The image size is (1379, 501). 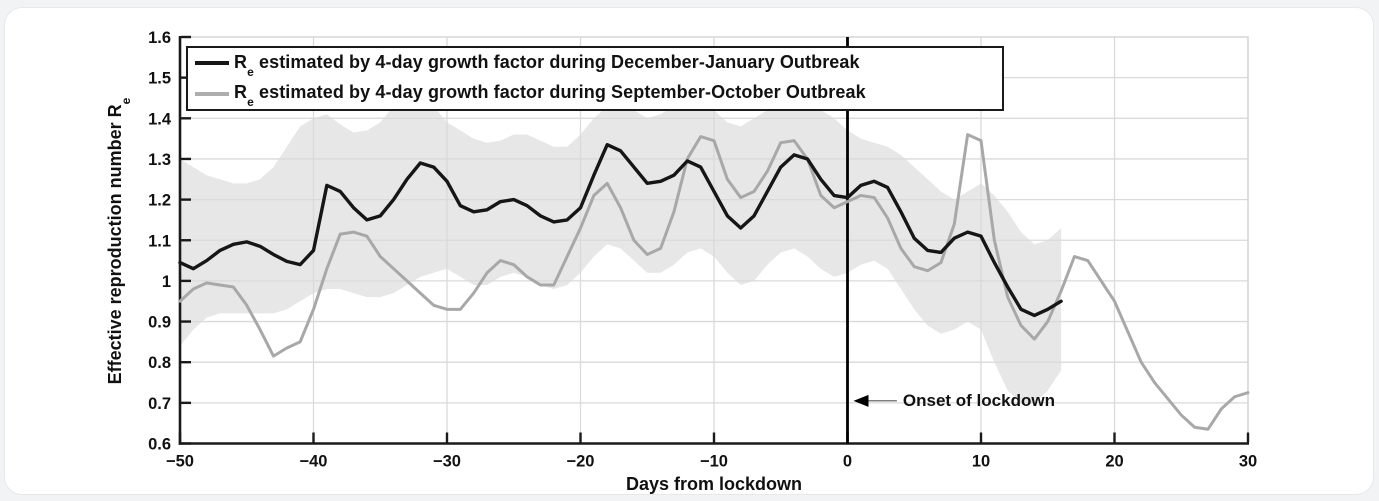 I want to click on y-tick-label: 1.5, so click(x=159, y=79).